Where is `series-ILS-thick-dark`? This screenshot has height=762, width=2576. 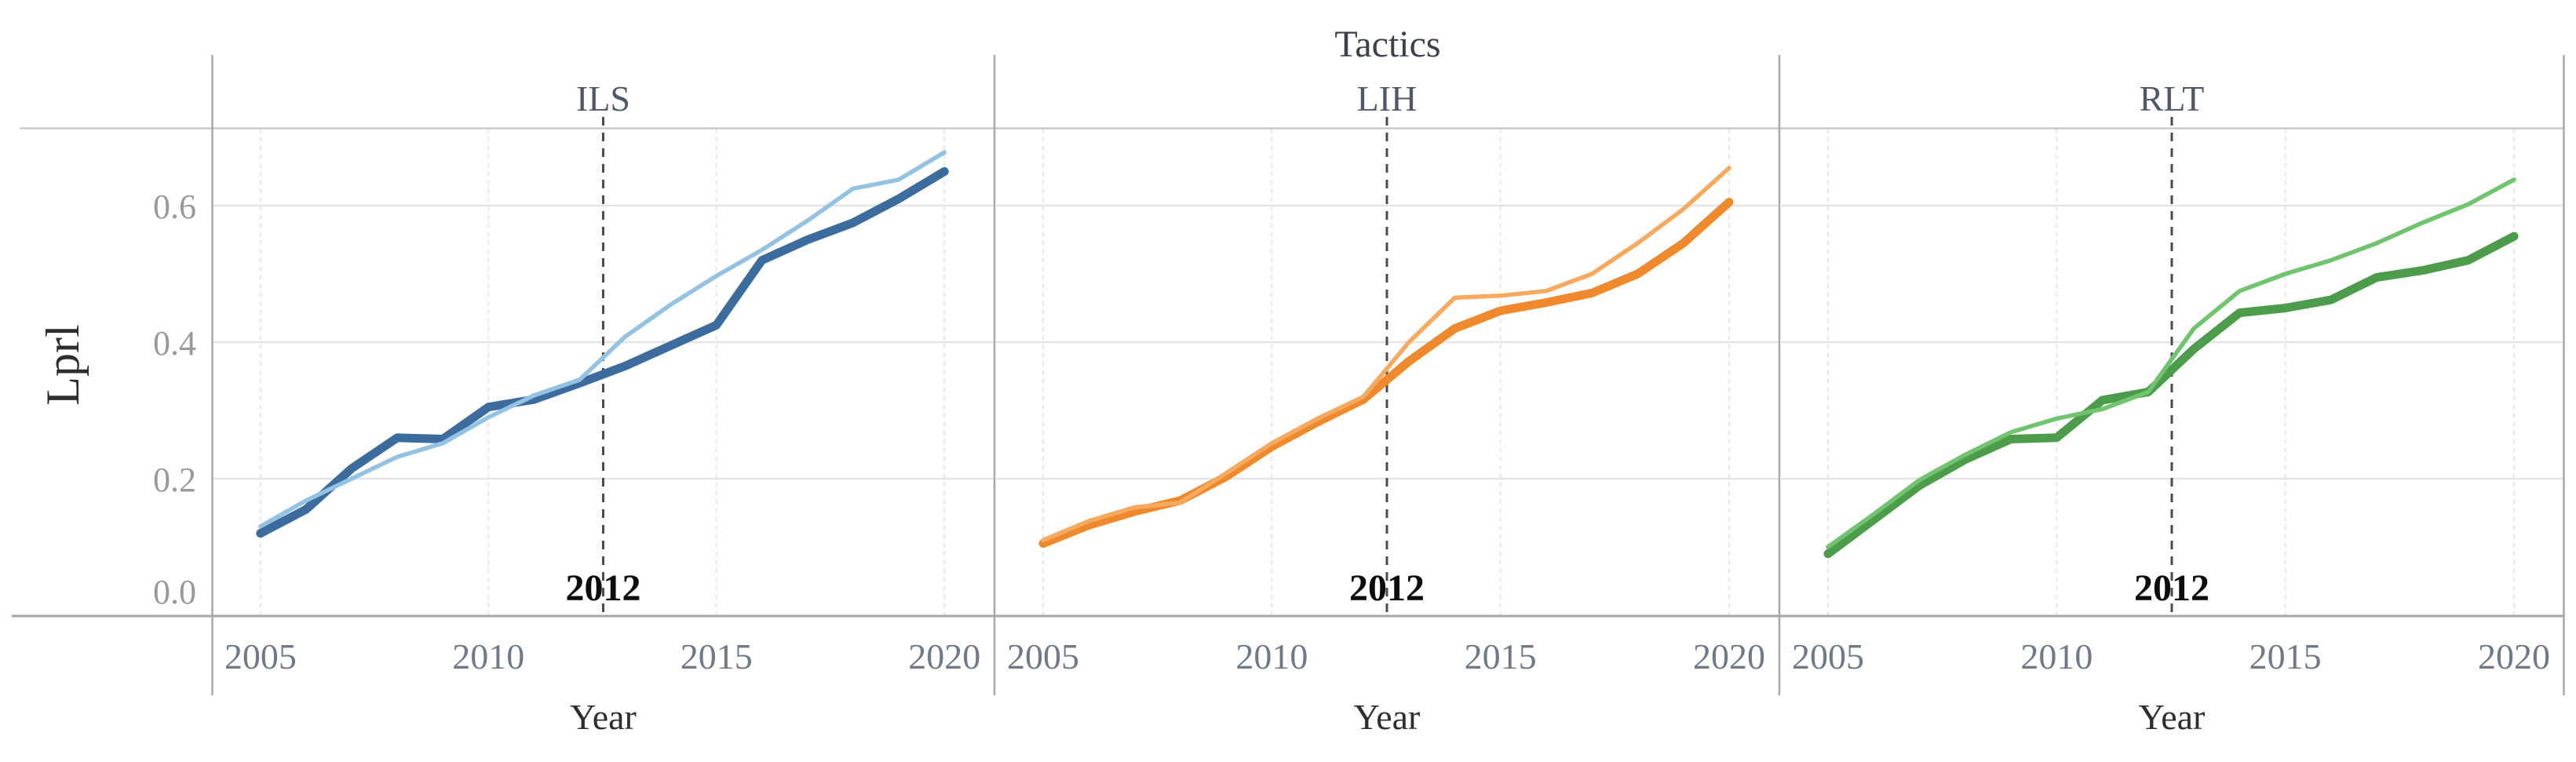 series-ILS-thick-dark is located at coordinates (602, 353).